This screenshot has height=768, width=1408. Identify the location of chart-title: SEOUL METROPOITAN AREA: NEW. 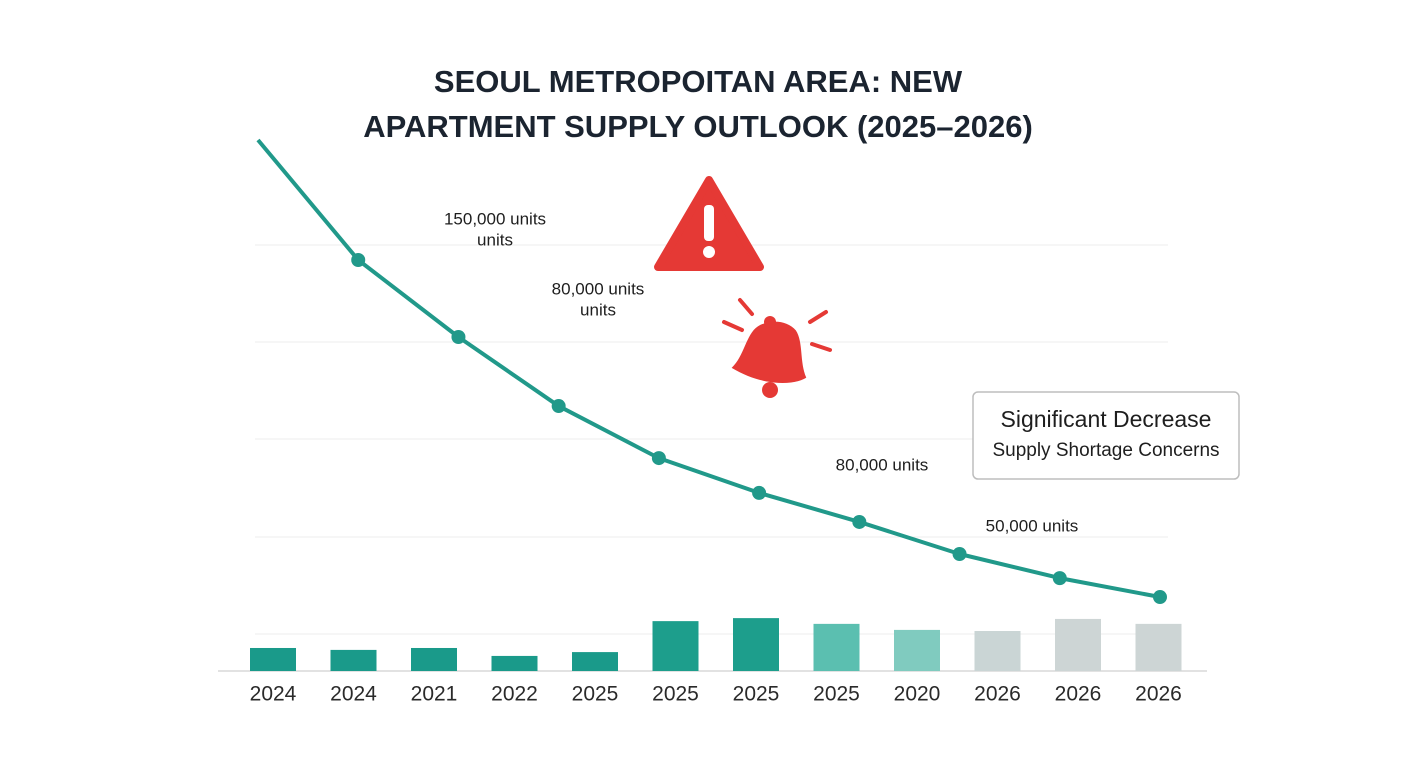
(698, 81).